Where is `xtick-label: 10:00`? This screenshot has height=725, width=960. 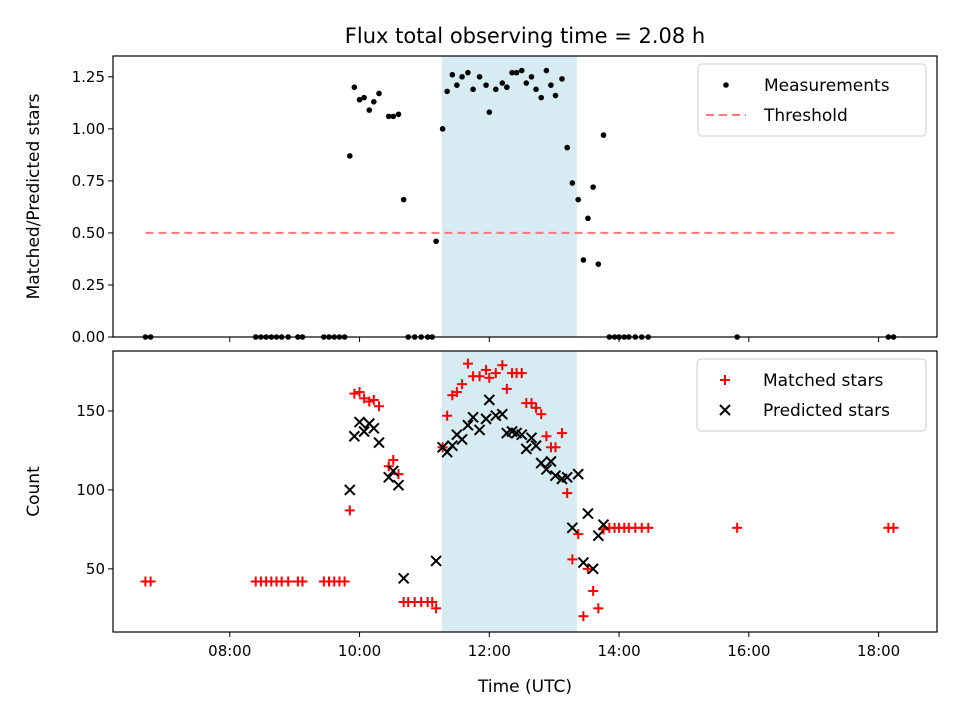
xtick-label: 10:00 is located at coordinates (359, 651).